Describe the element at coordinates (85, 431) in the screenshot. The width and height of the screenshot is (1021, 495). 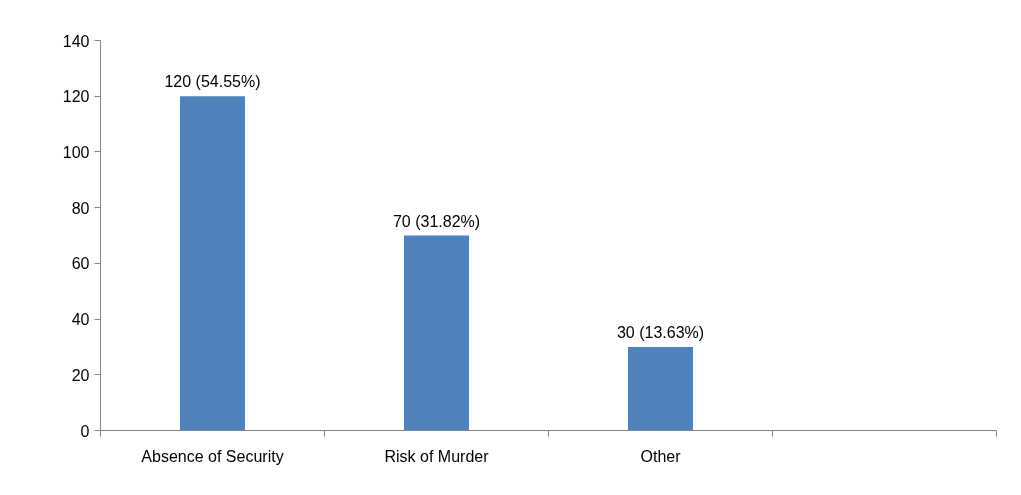
I see `y-tick-label: 0` at that location.